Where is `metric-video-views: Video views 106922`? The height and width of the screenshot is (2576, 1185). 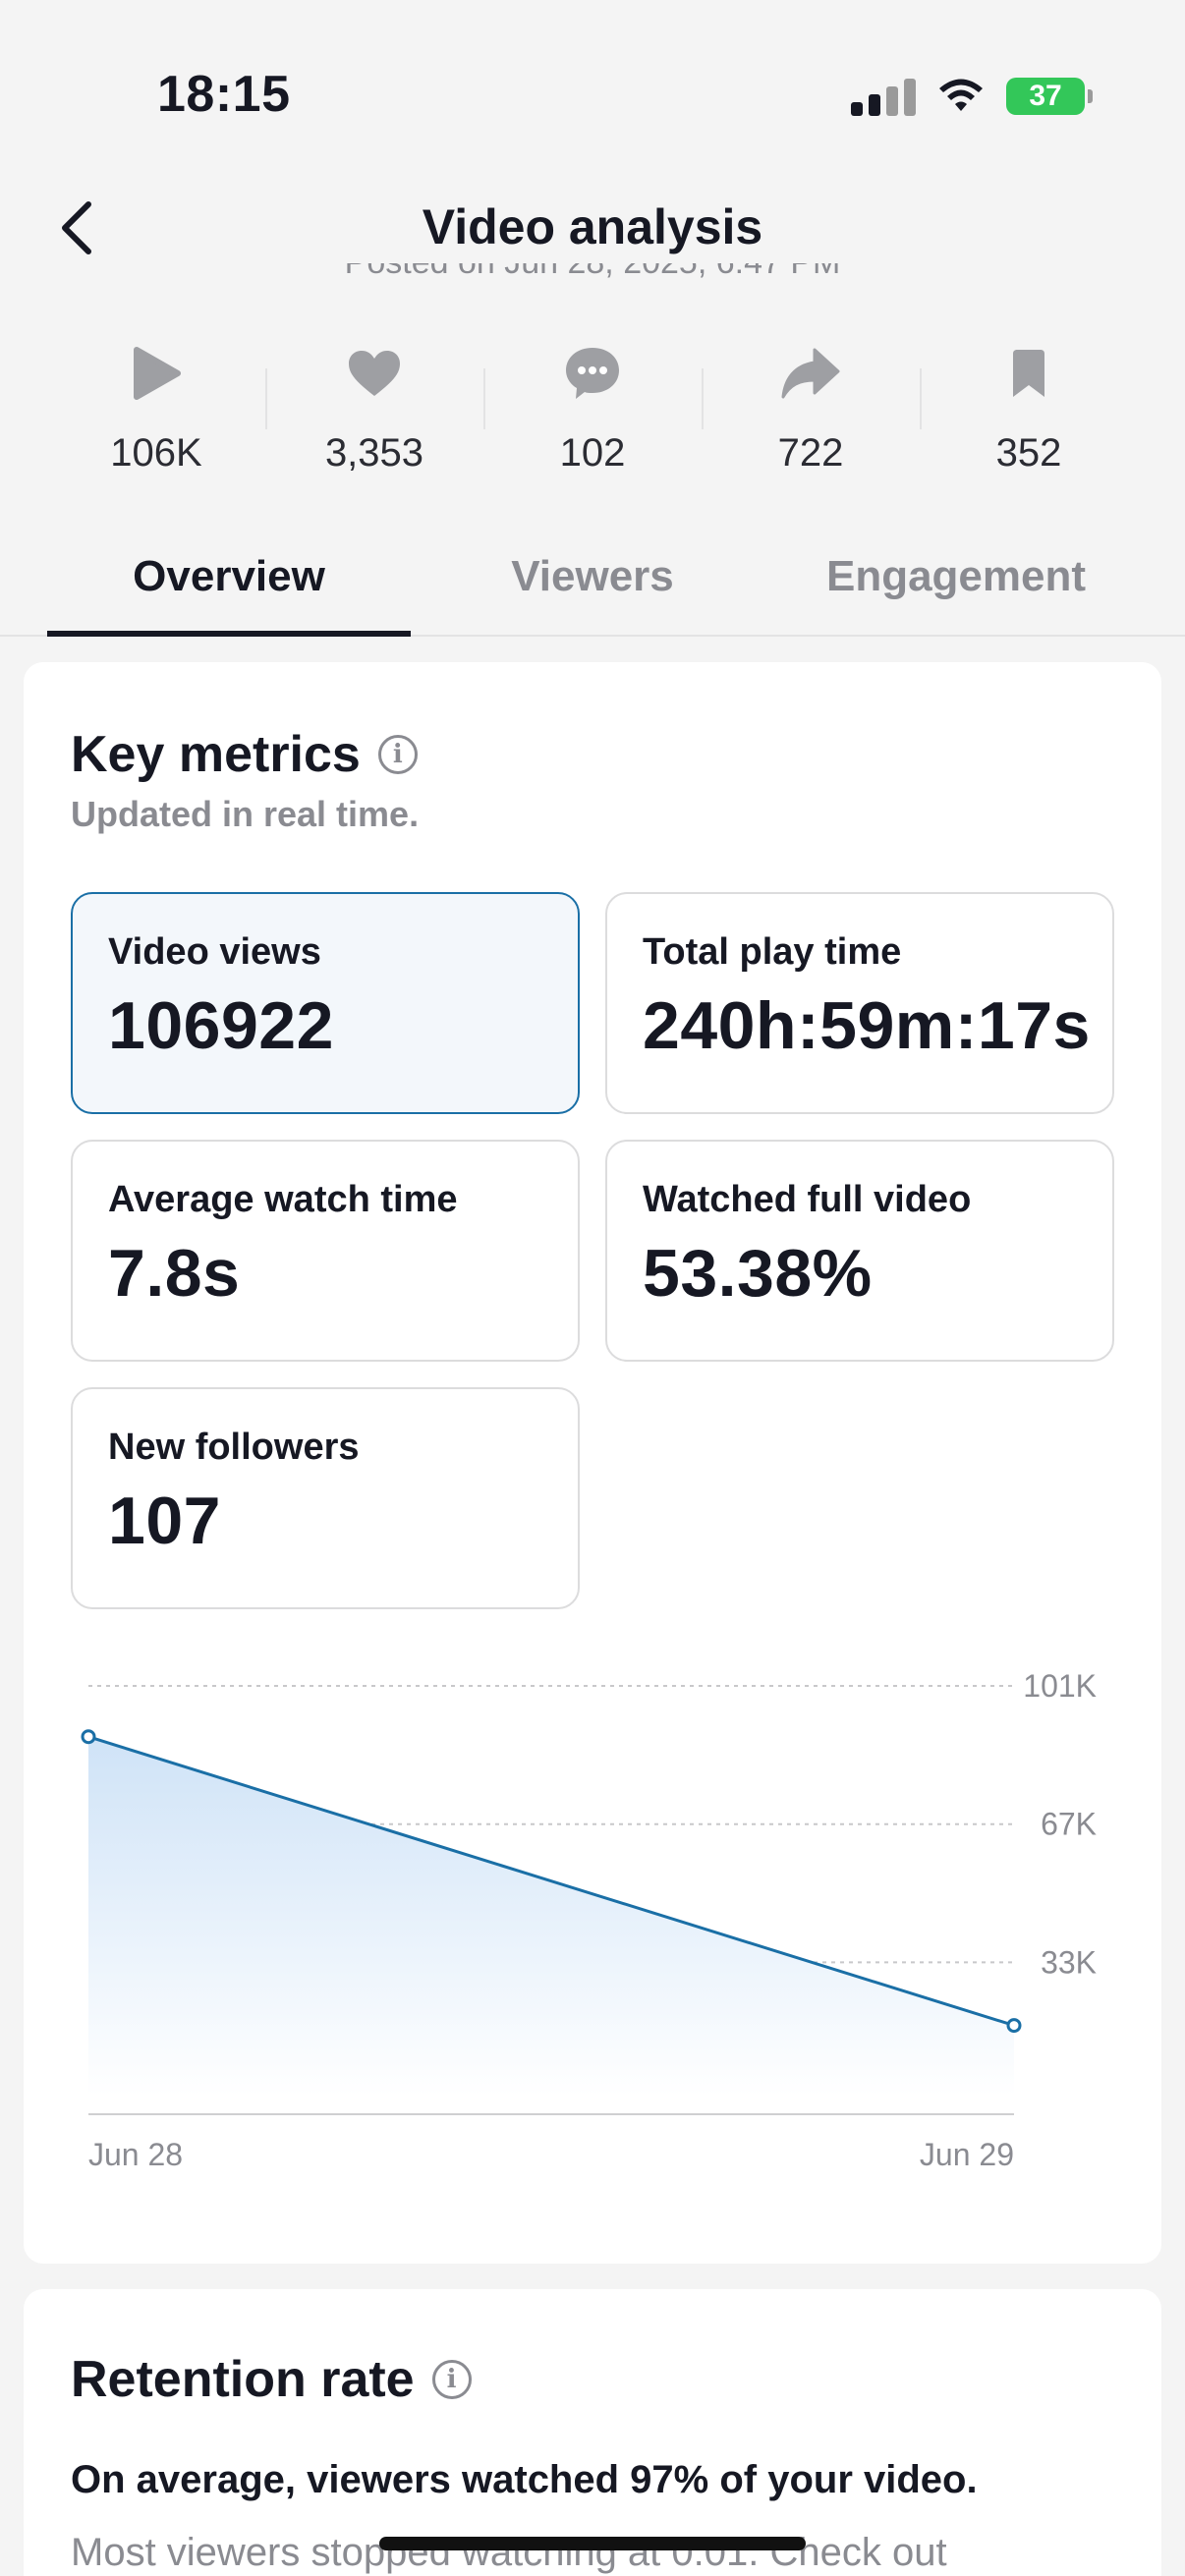
metric-video-views: Video views 106922 is located at coordinates (325, 1003).